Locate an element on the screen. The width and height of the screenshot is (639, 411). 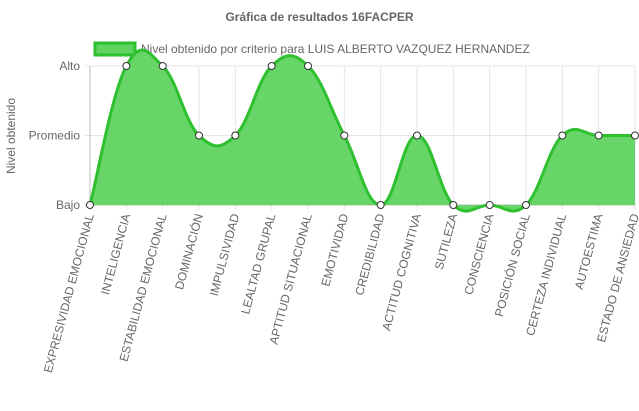
legend-swatch is located at coordinates (115, 49).